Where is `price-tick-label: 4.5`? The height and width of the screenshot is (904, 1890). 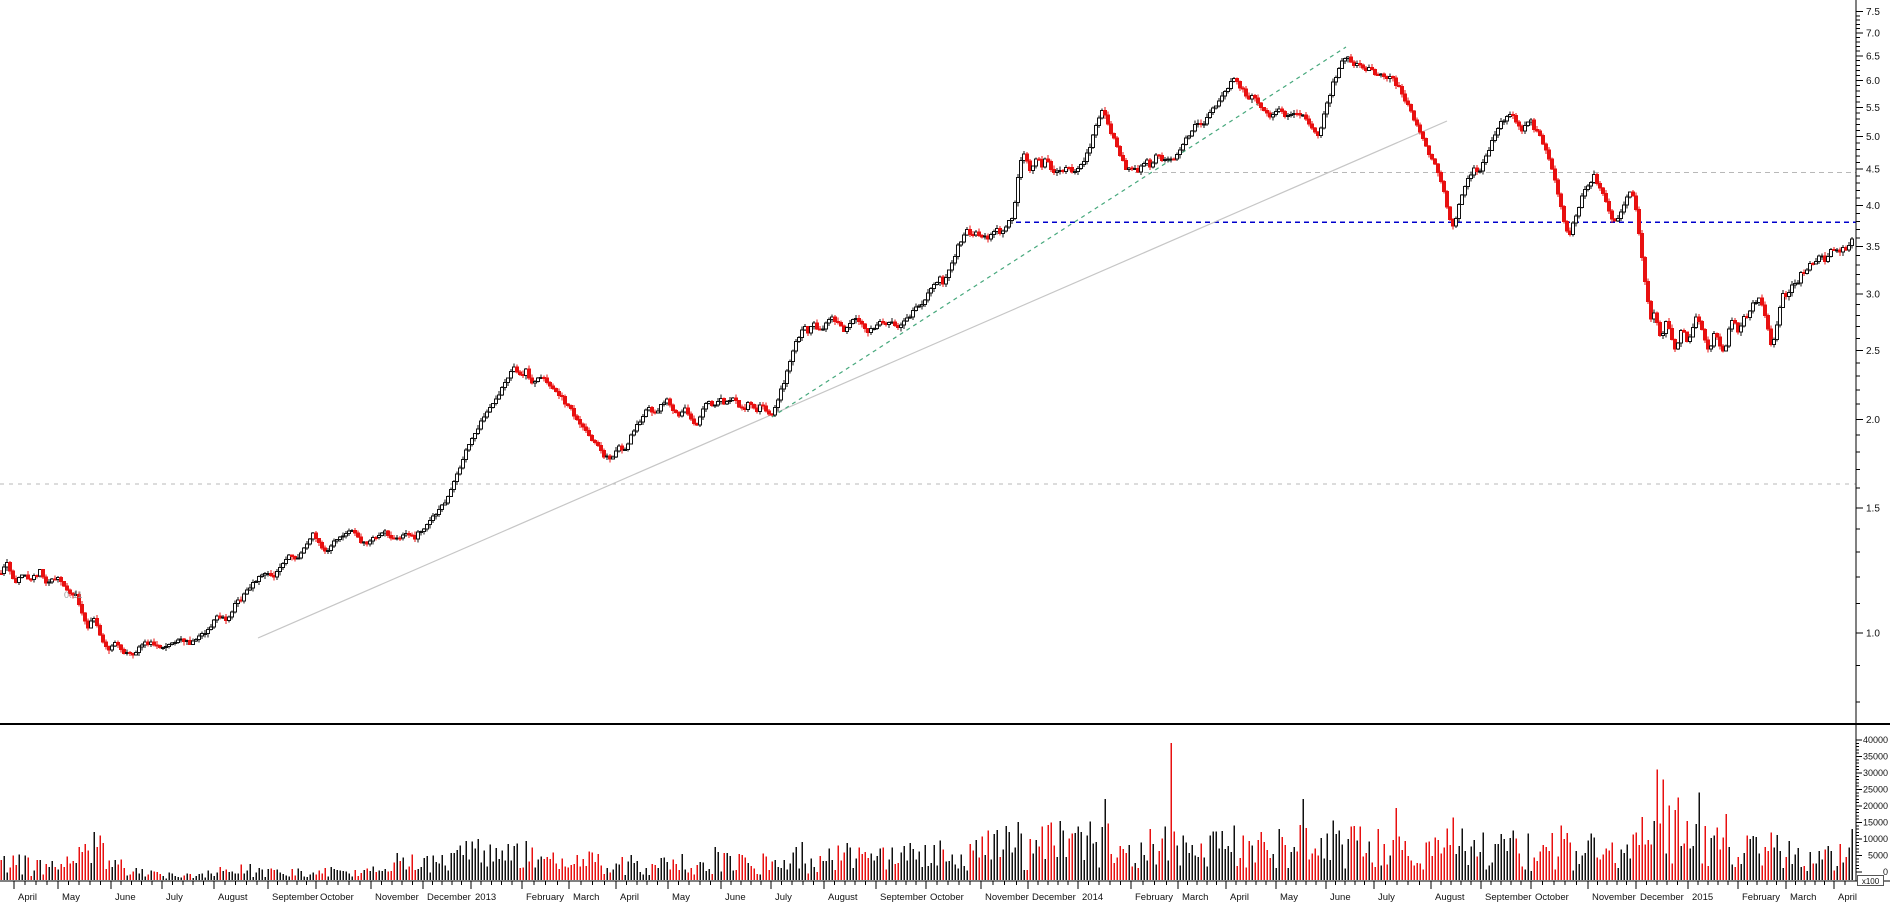 price-tick-label: 4.5 is located at coordinates (1873, 170).